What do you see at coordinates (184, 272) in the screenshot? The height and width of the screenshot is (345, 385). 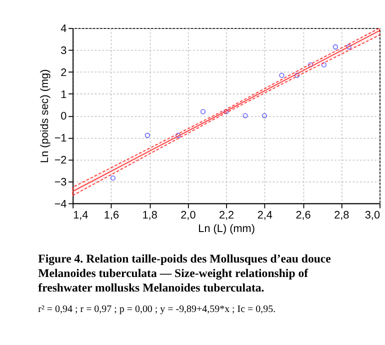 I see `caption: Figure 4. Relation taille-poids des Mollusques d’eau douce Melanoides tuberculata — Size-weight relationship of freshwater mollusks Melanoides tuberculata.` at bounding box center [184, 272].